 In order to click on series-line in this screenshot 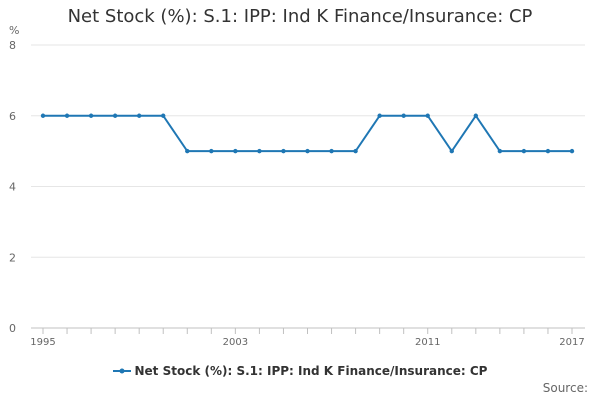, I will do `click(307, 133)`.